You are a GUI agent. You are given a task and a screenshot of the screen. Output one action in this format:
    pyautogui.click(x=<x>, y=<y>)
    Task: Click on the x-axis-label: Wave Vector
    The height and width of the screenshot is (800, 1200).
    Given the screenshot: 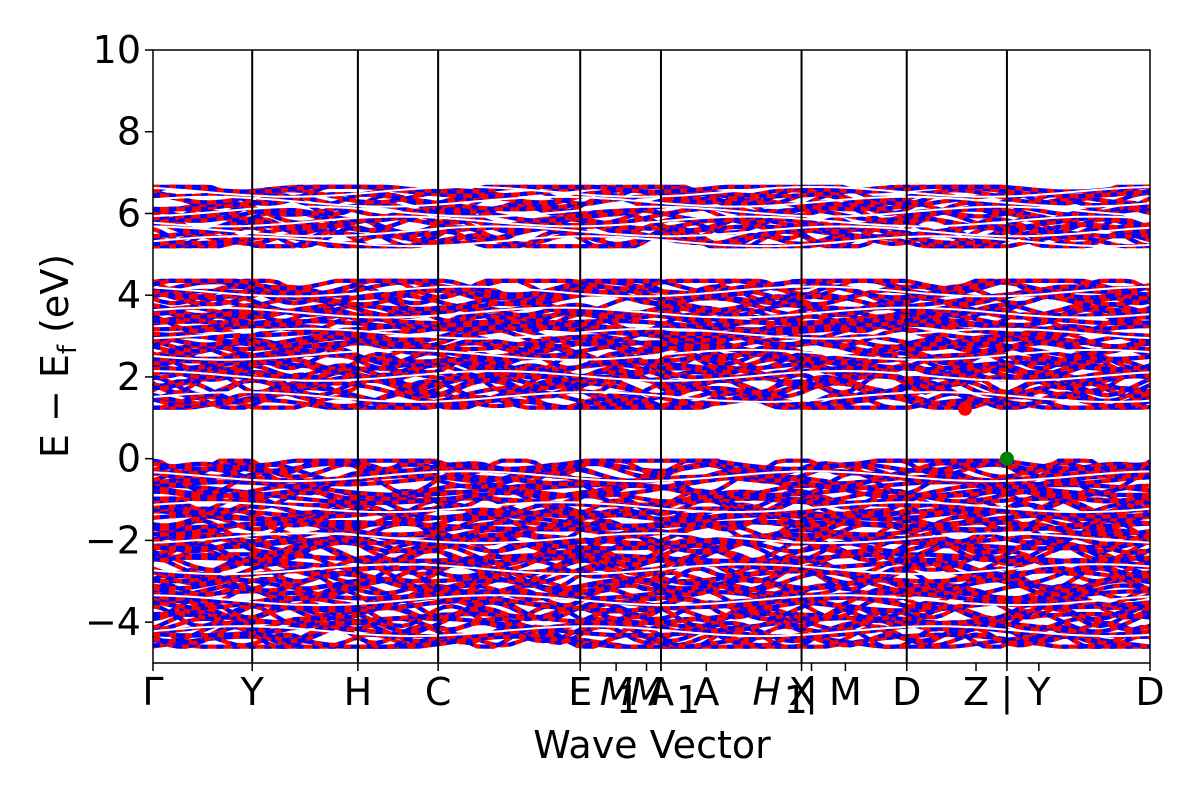 What is the action you would take?
    pyautogui.click(x=652, y=745)
    